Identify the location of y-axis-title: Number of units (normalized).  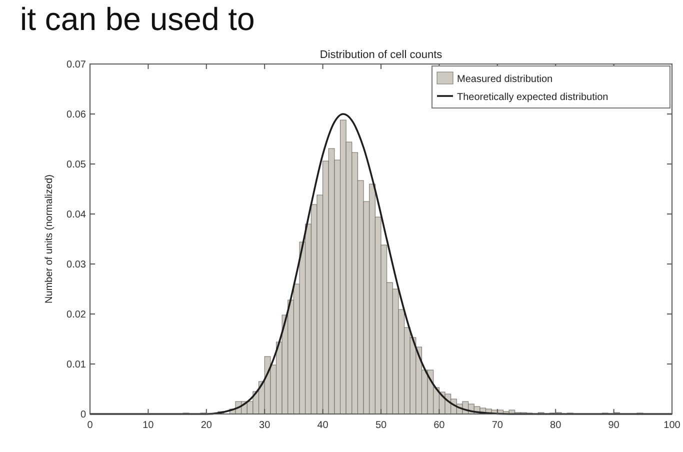
(49, 239).